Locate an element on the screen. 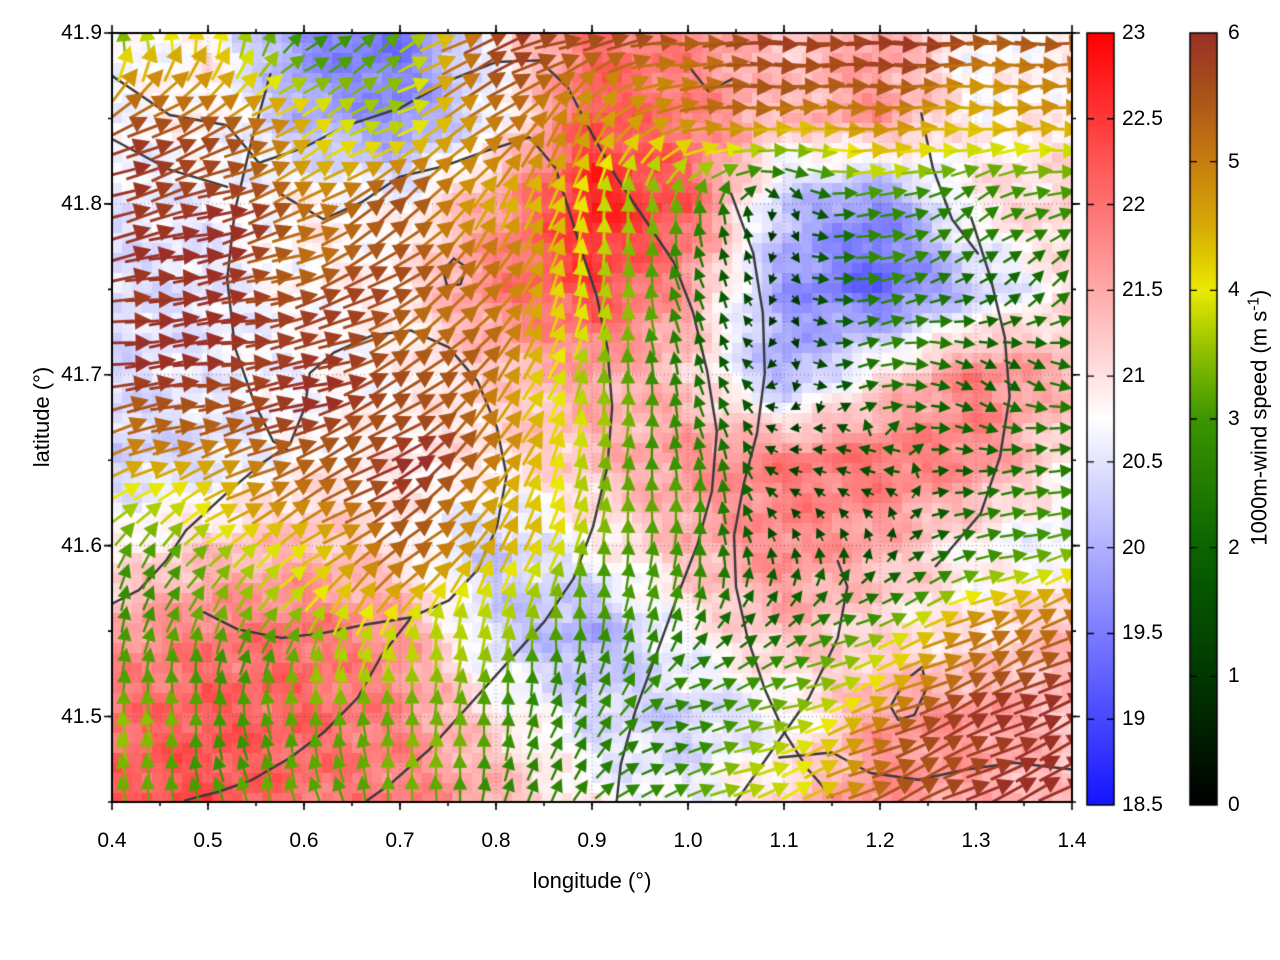 This screenshot has height=960, width=1280. temp-colorbar-tick-label: 19.5 is located at coordinates (1142, 633).